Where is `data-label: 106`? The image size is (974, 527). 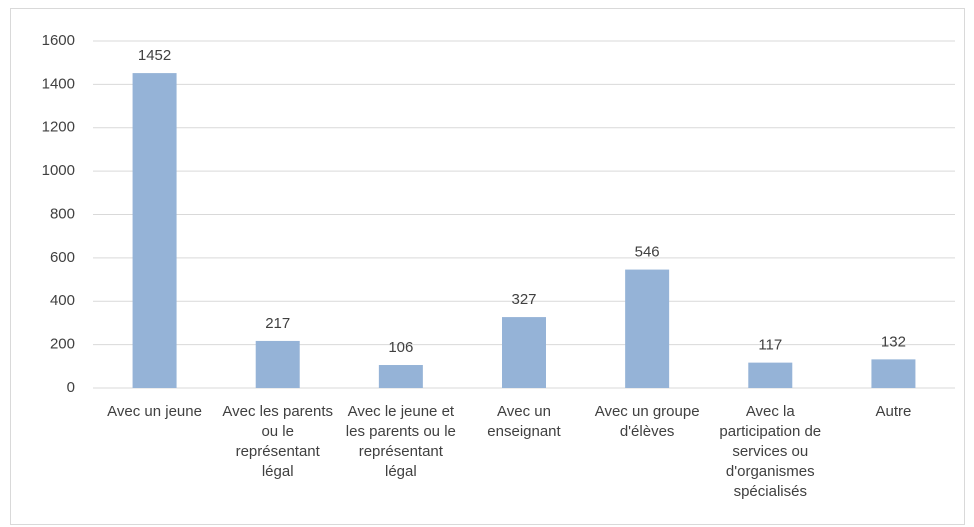
data-label: 106 is located at coordinates (400, 347).